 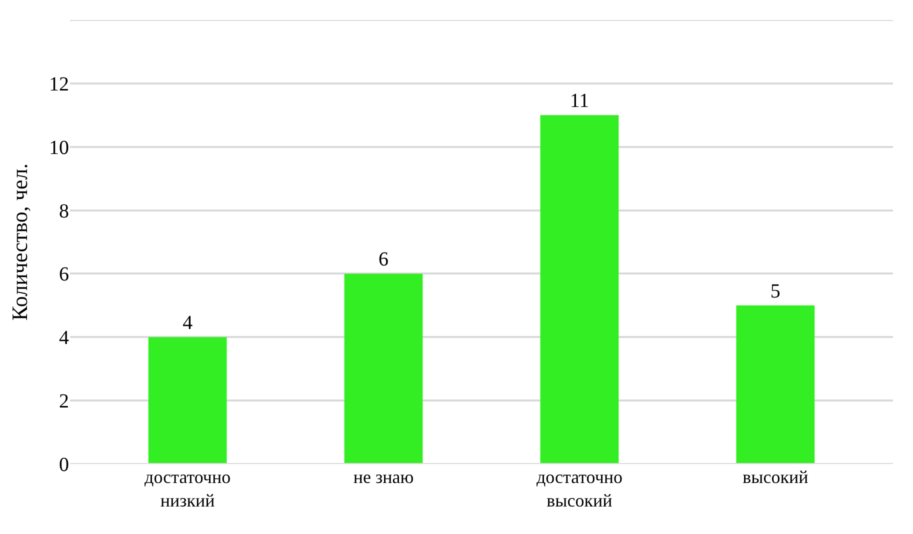 What do you see at coordinates (580, 101) in the screenshot?
I see `data-label: 11` at bounding box center [580, 101].